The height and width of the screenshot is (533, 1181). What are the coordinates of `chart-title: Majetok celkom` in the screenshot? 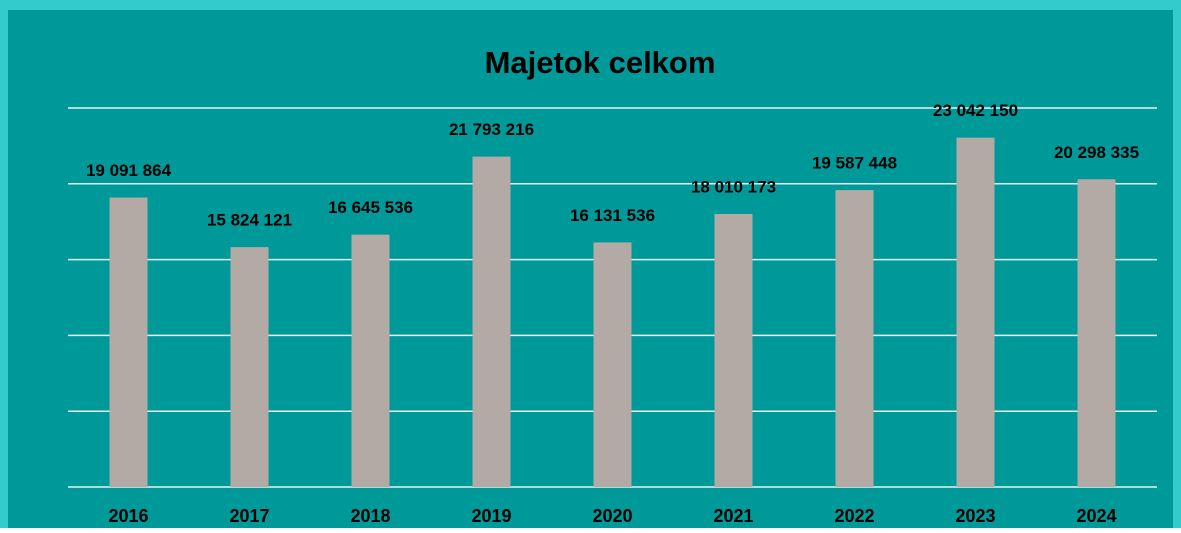 It's located at (600, 62).